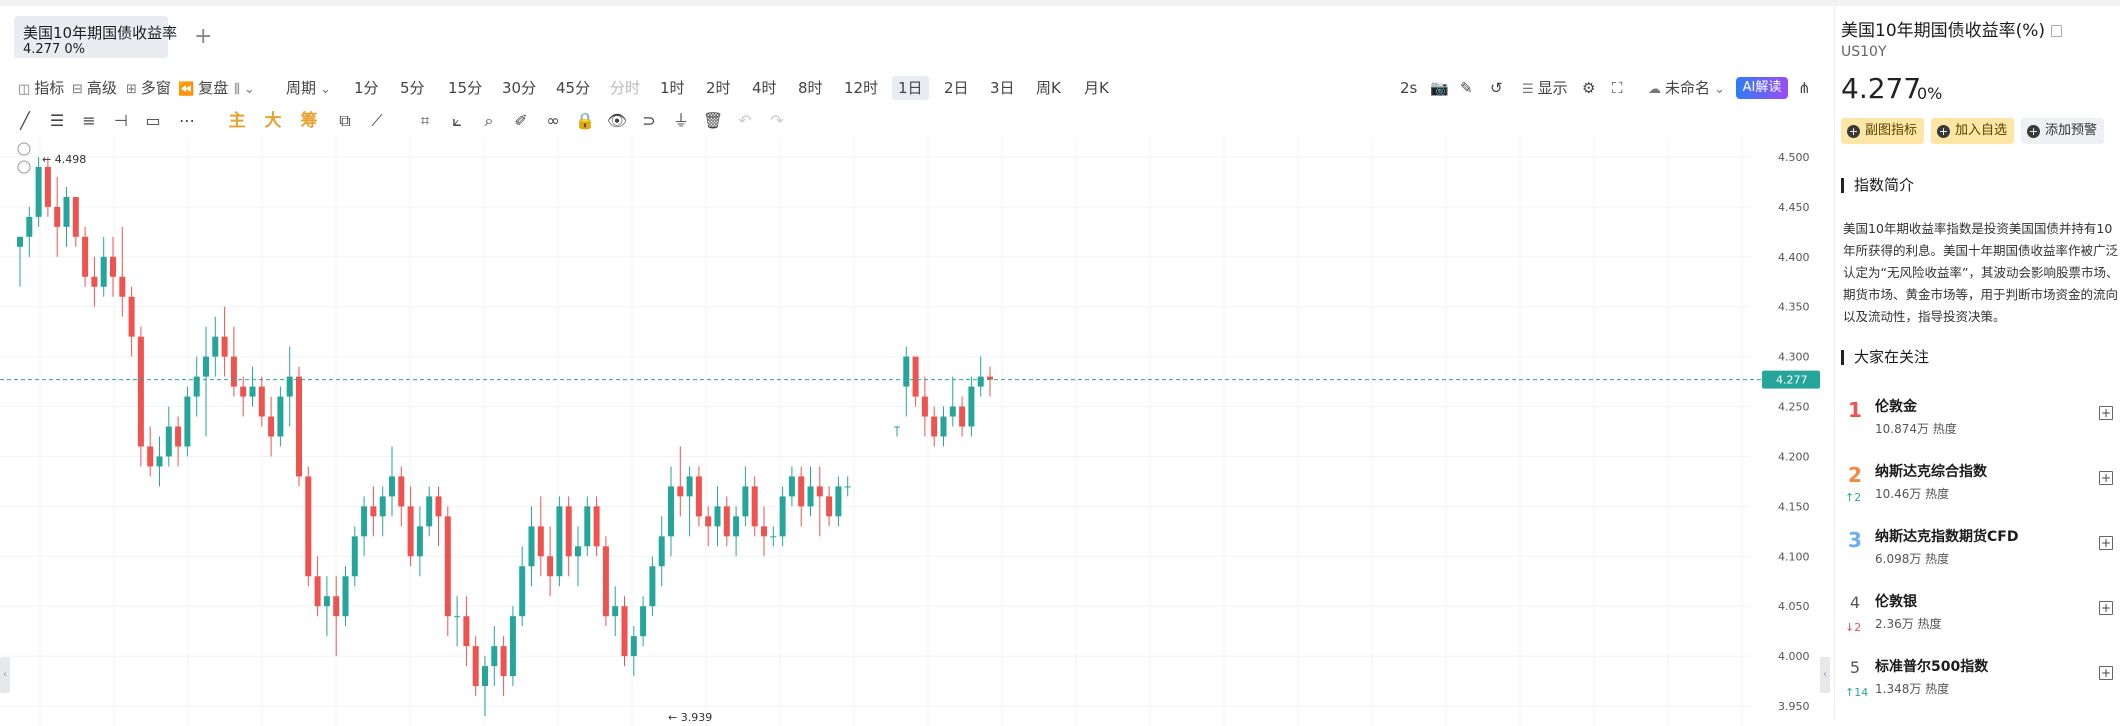 The width and height of the screenshot is (2120, 726). I want to click on right-collapse-handle: ‹, so click(1825, 675).